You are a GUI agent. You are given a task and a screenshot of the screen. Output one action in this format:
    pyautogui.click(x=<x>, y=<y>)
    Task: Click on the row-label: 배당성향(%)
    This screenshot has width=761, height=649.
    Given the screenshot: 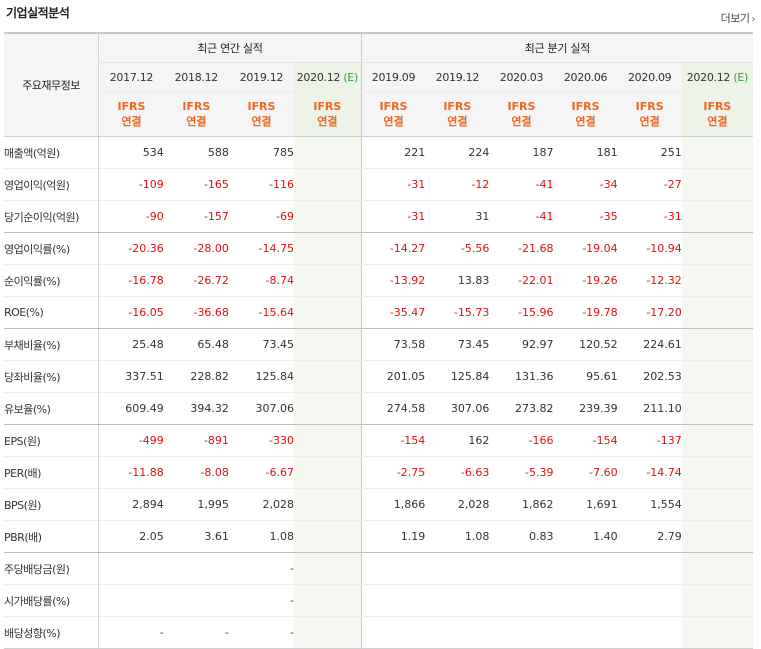 What is the action you would take?
    pyautogui.click(x=52, y=632)
    